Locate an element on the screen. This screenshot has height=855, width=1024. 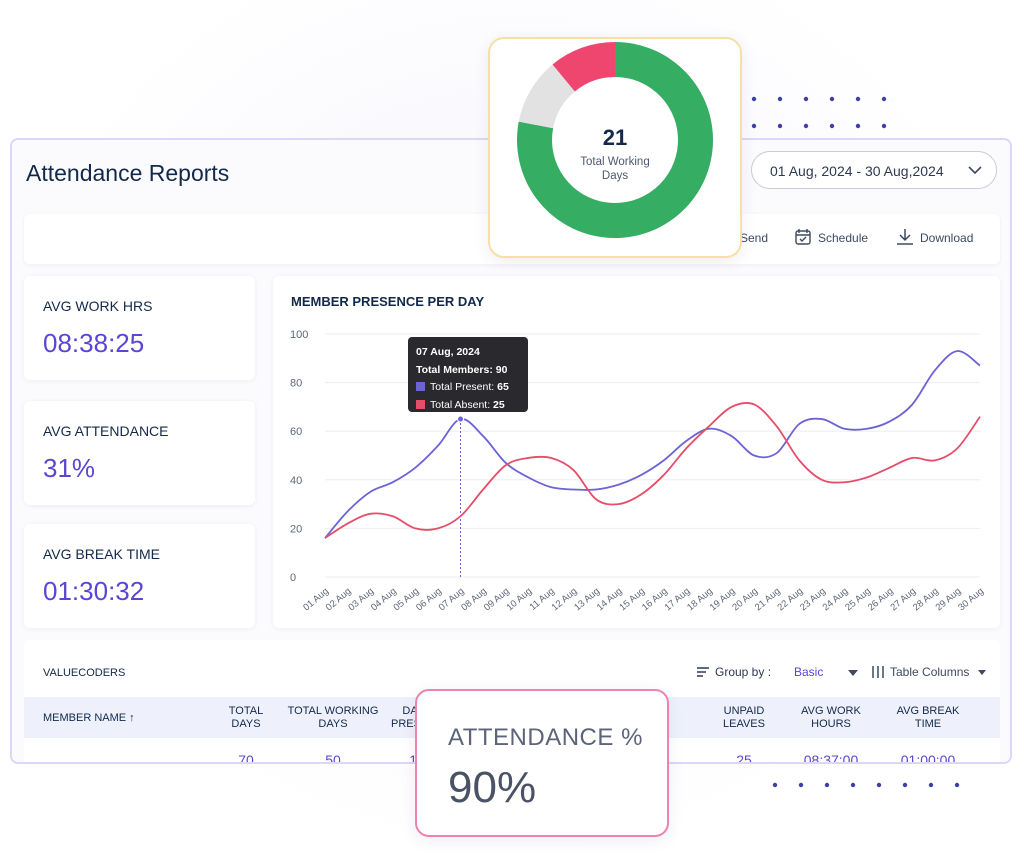
kpi-label: AVG BREAK TIME is located at coordinates (101, 554).